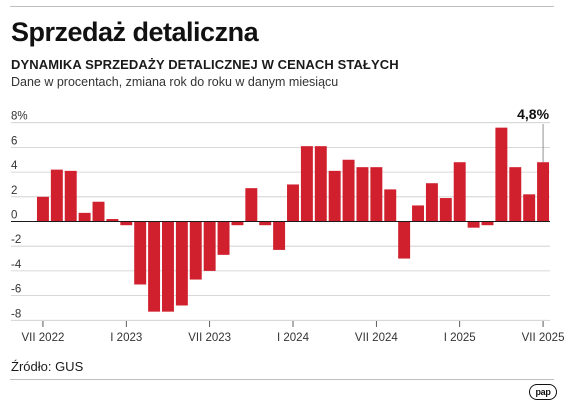  What do you see at coordinates (16, 314) in the screenshot?
I see `y-tick-label: -8` at bounding box center [16, 314].